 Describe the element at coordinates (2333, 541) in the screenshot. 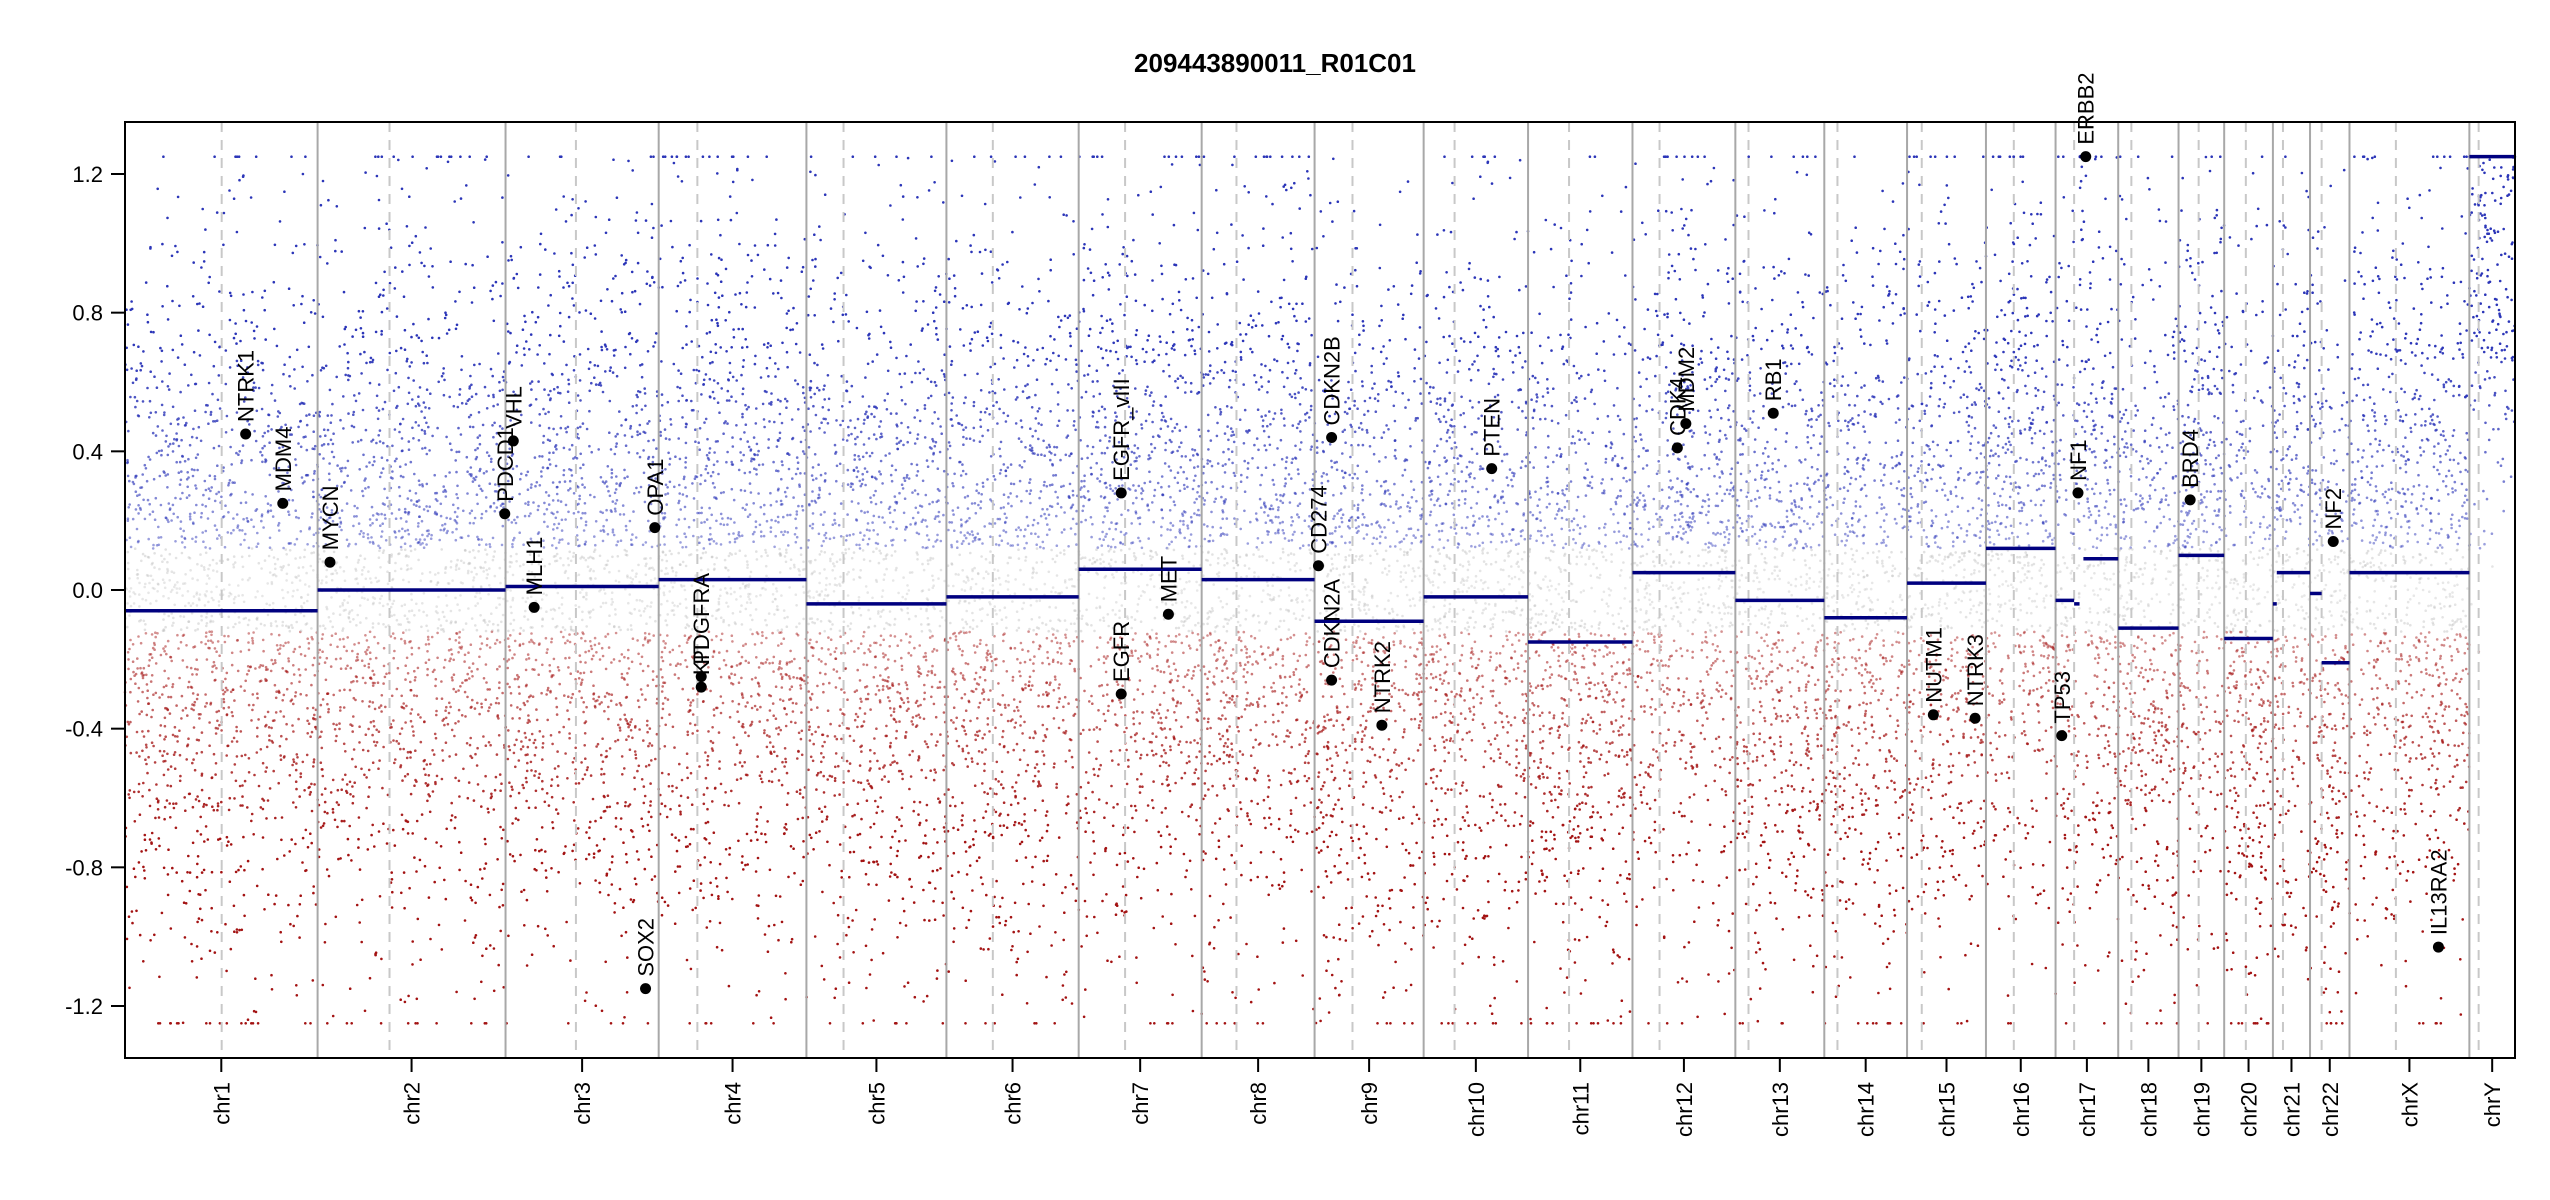

I see `gene-marker-NF2` at that location.